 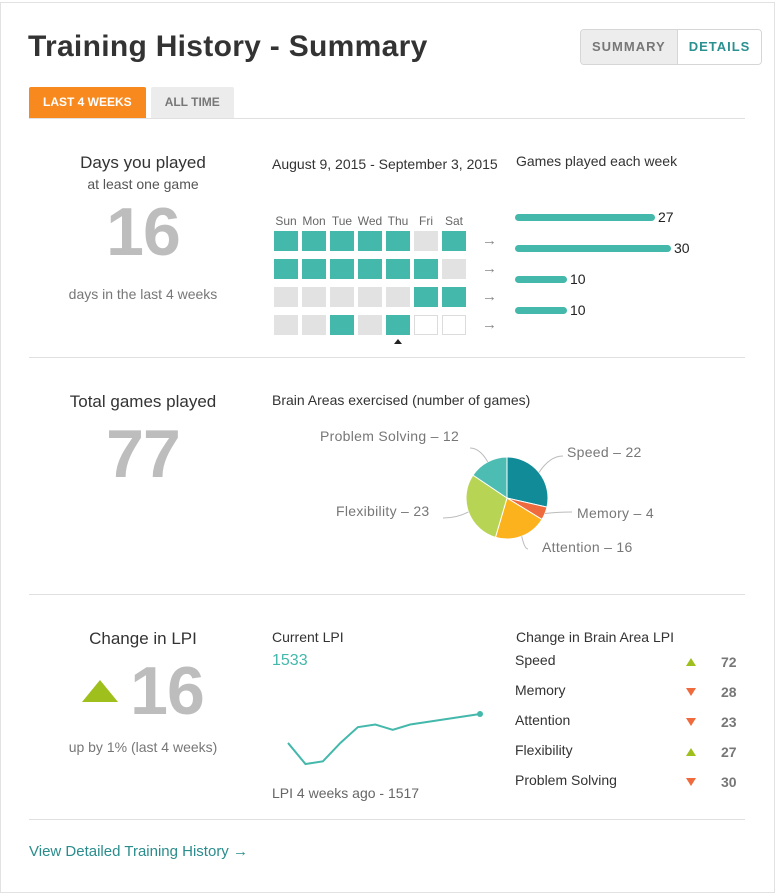 I want to click on days-played-caption: days in the last 4 weeks, so click(x=143, y=294).